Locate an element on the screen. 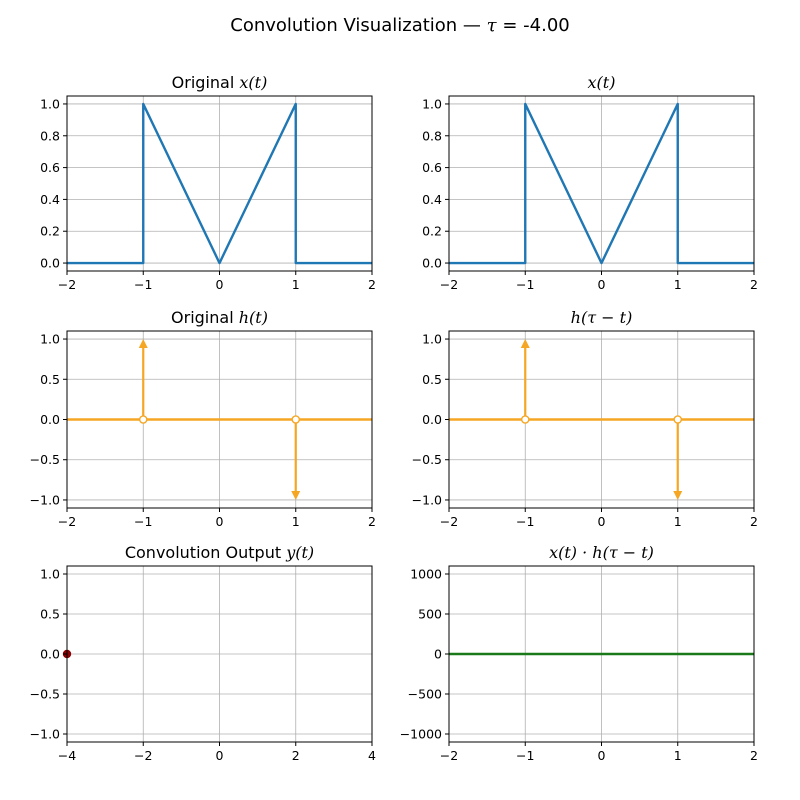 The width and height of the screenshot is (800, 800). subplot-title: x(t) · h(τ − t) is located at coordinates (601, 552).